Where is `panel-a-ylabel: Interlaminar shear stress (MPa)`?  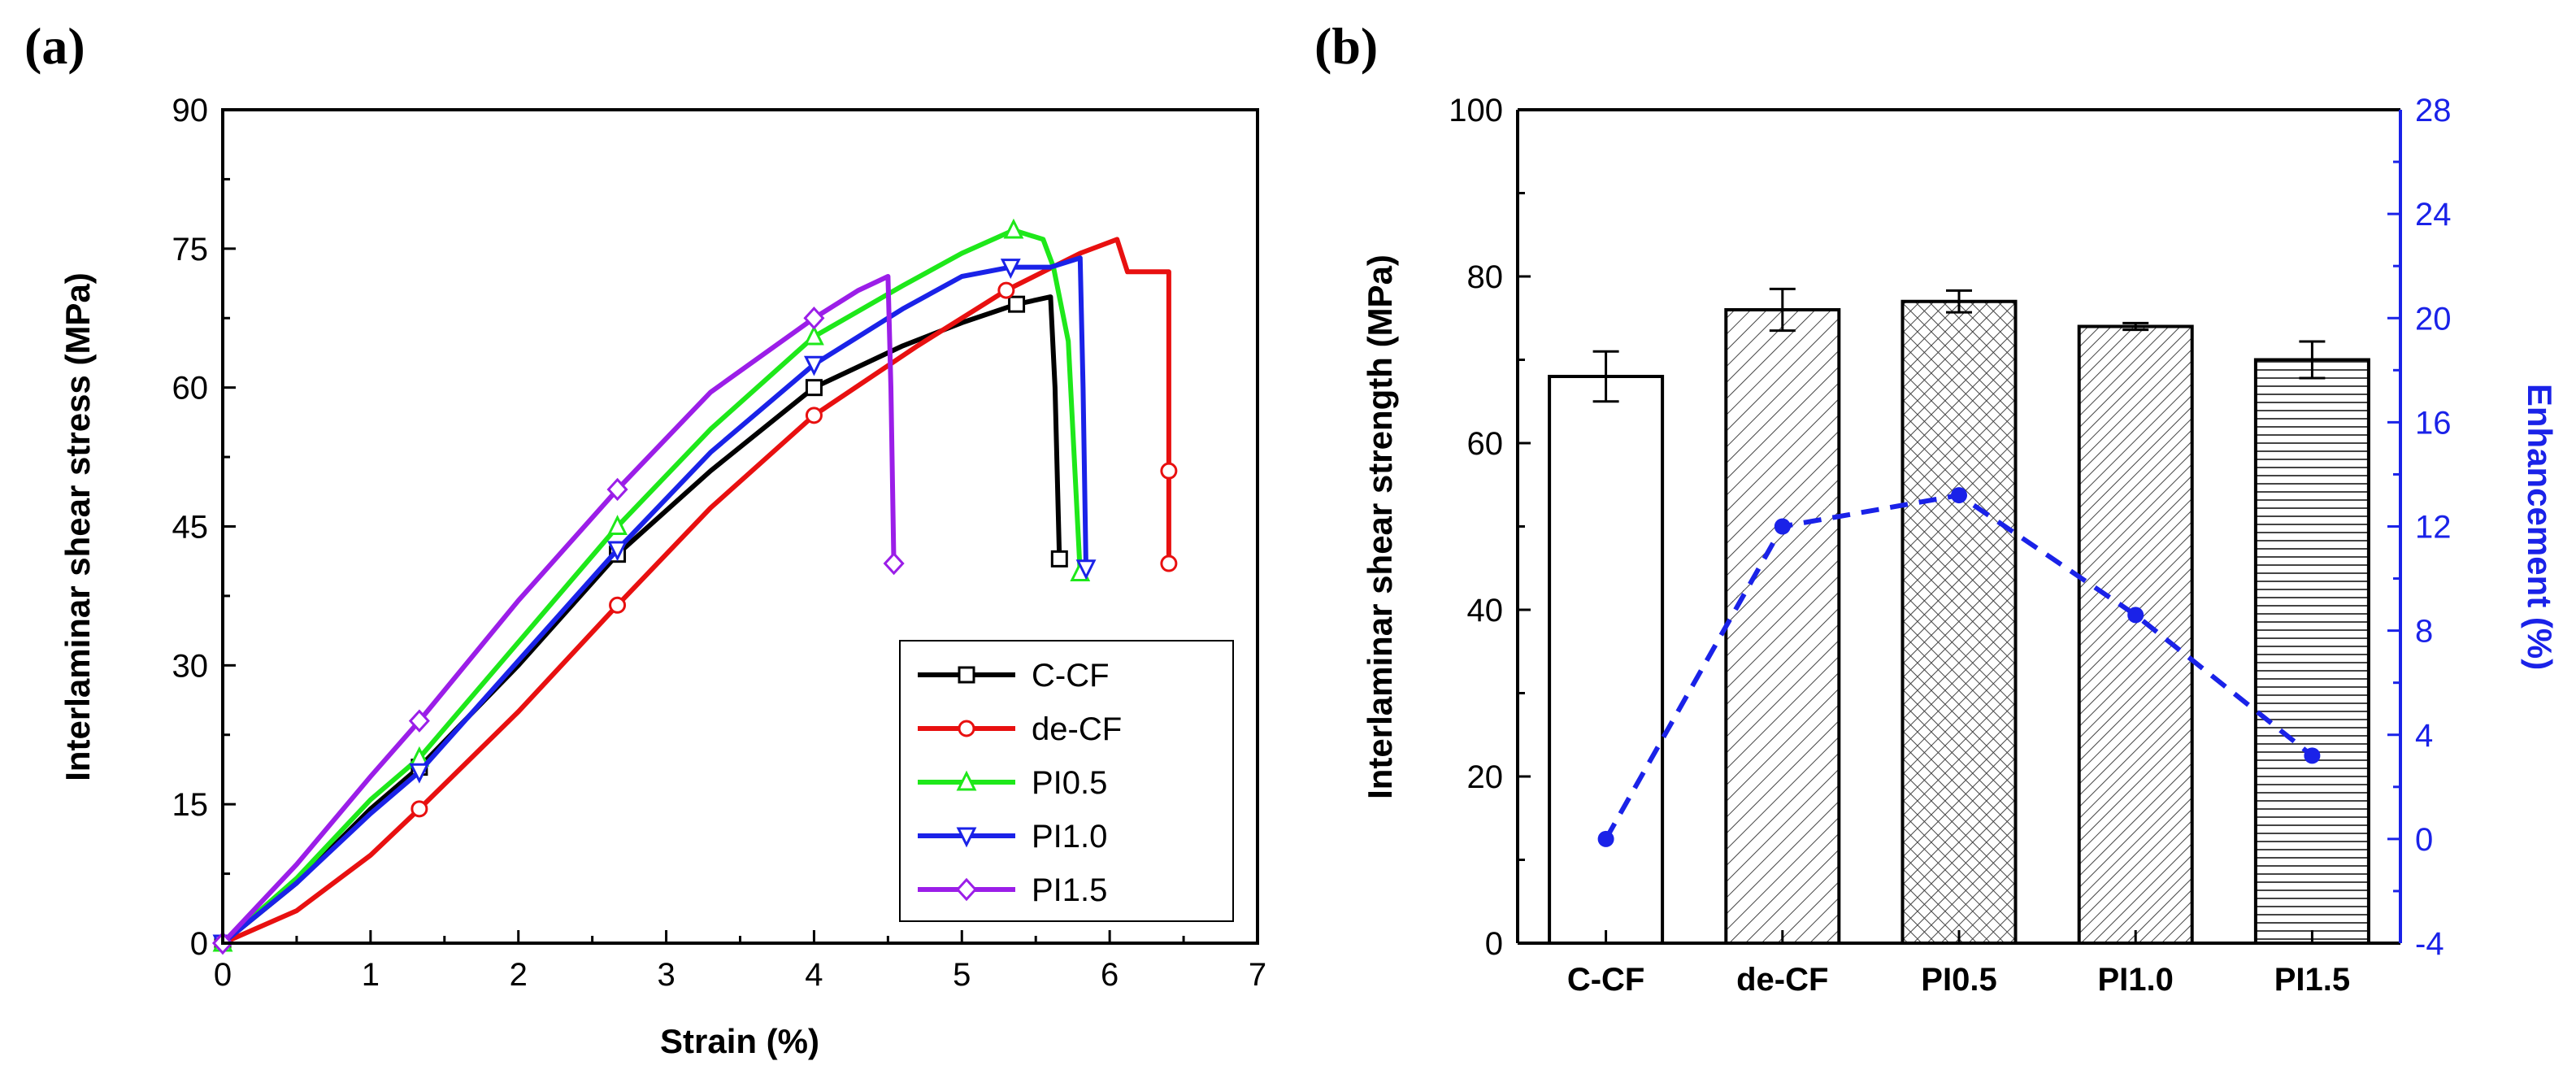 panel-a-ylabel: Interlaminar shear stress (MPa) is located at coordinates (78, 526).